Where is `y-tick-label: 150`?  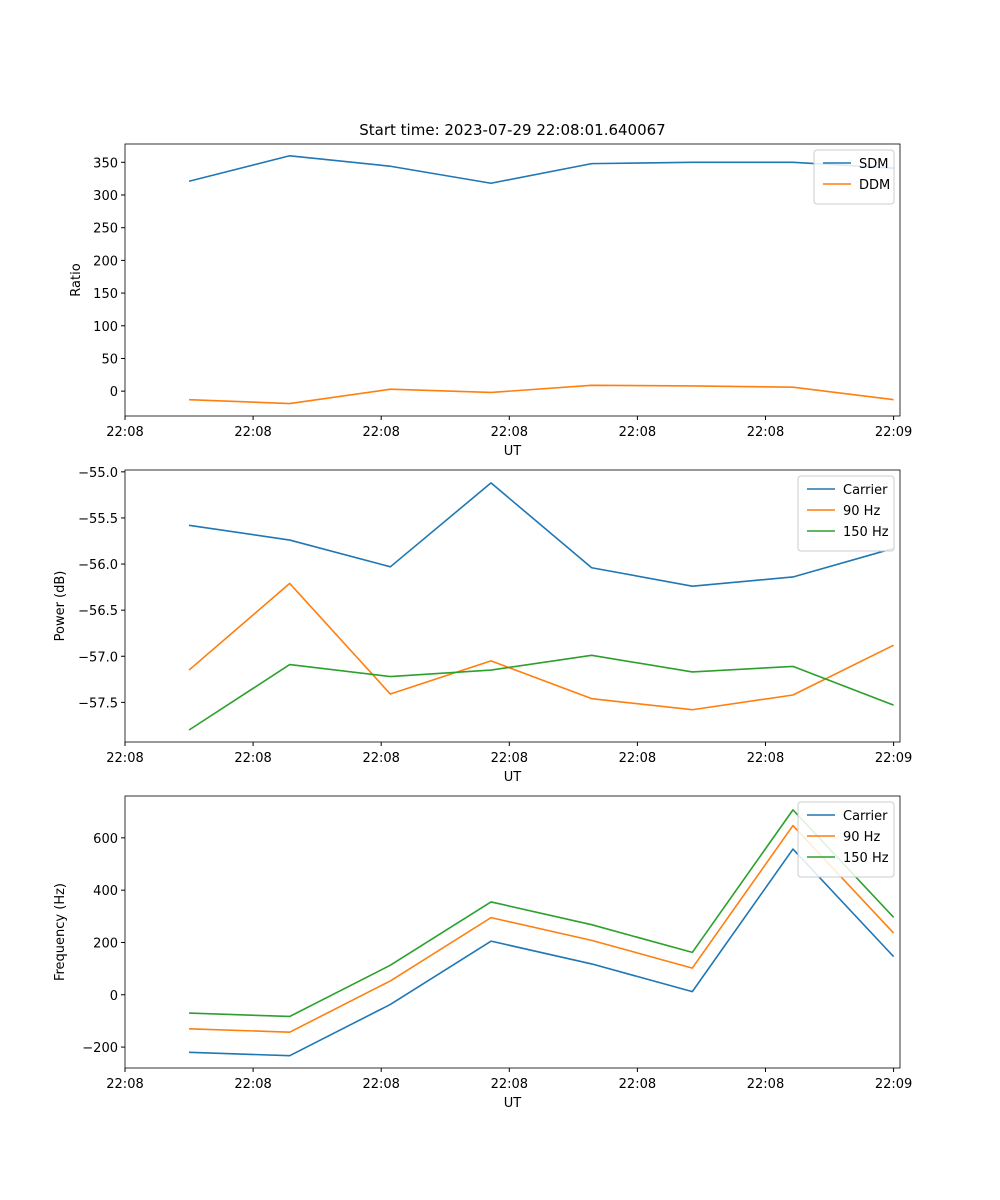 y-tick-label: 150 is located at coordinates (105, 294).